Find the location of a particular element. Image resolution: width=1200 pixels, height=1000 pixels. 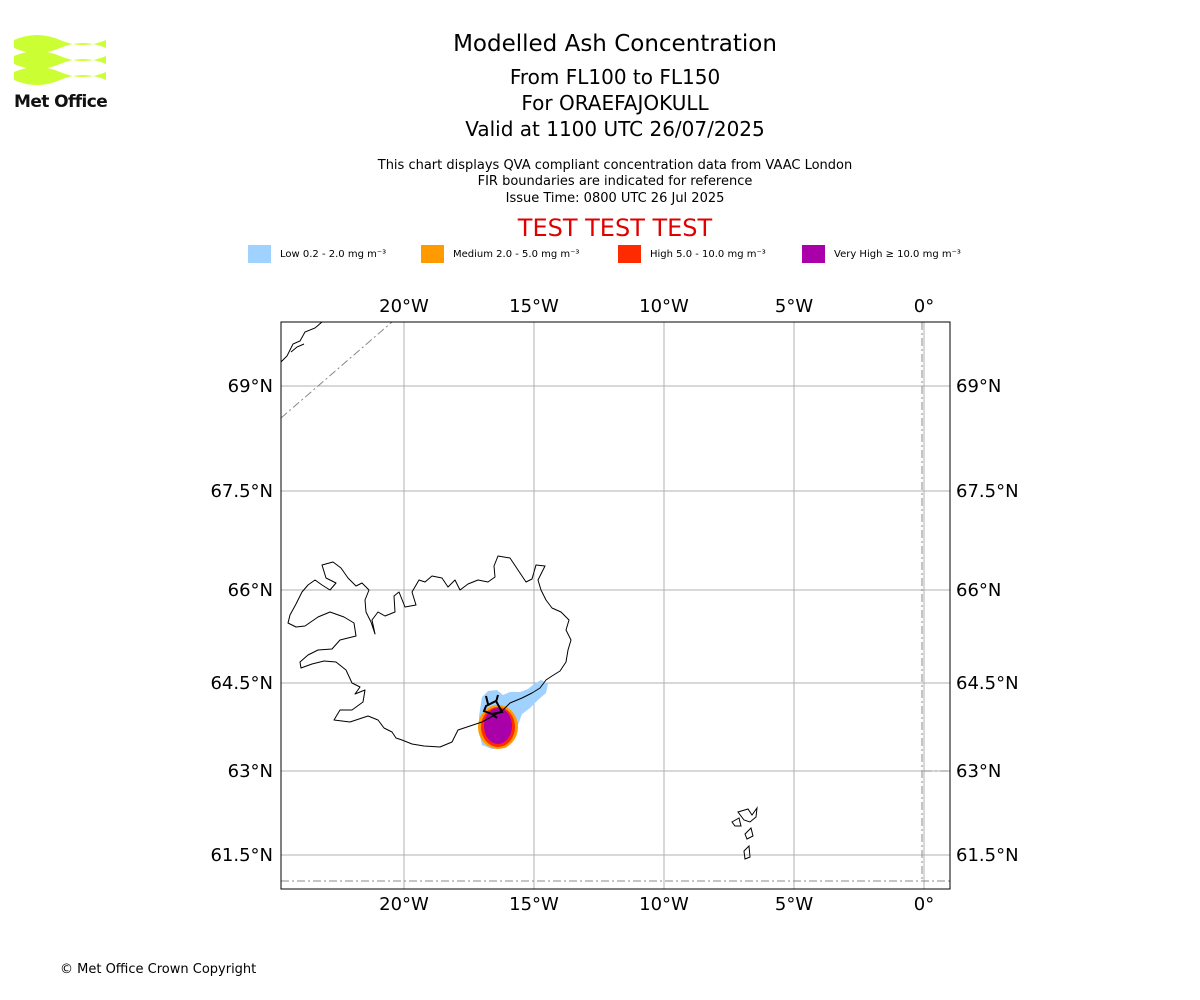

lon-label-top-0: 0° is located at coordinates (924, 306).